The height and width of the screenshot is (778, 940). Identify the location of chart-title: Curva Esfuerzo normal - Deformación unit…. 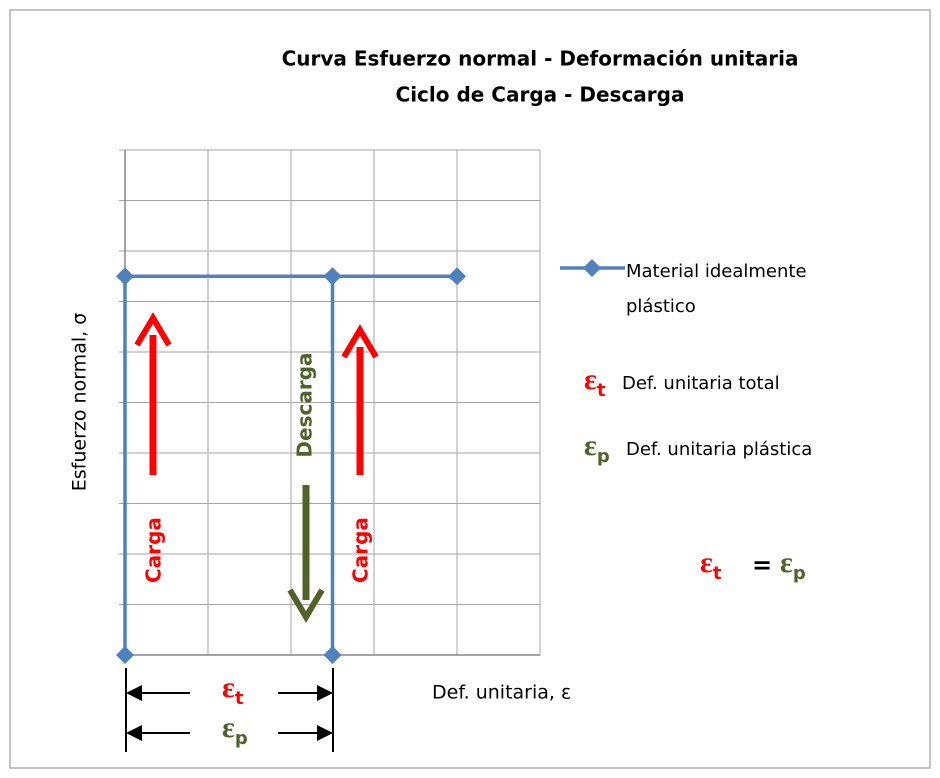
(540, 59).